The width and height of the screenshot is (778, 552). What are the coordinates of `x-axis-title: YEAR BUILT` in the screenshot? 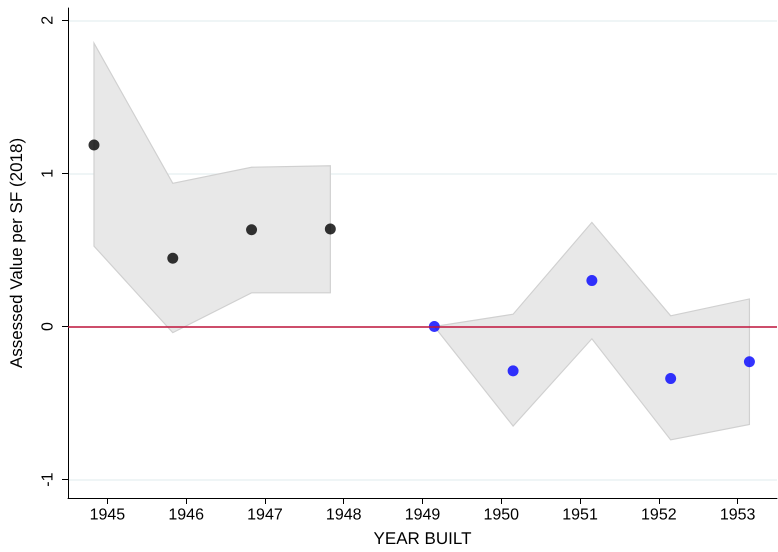 It's located at (423, 538).